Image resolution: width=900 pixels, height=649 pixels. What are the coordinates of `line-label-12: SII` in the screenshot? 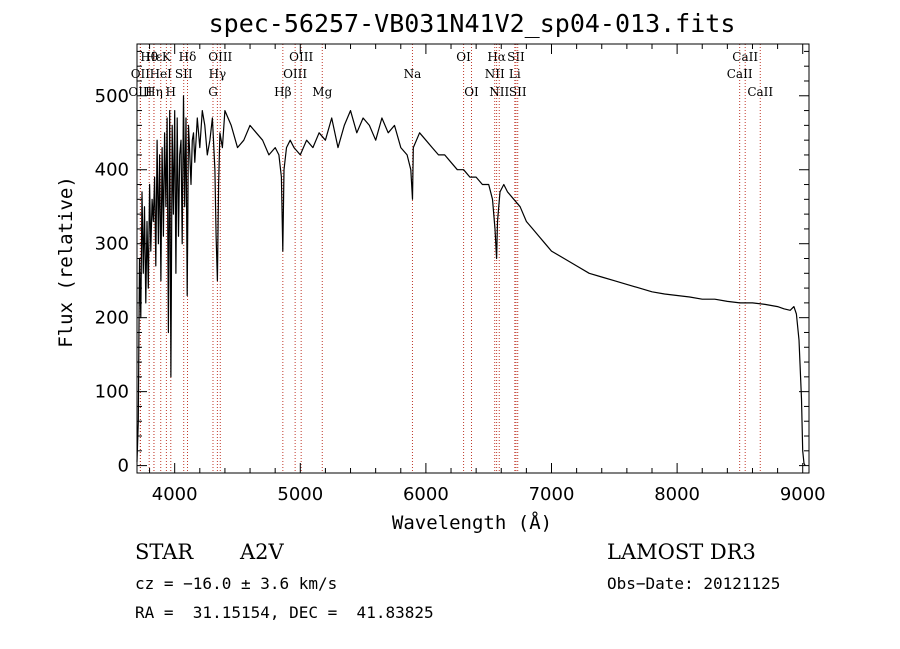 It's located at (184, 74).